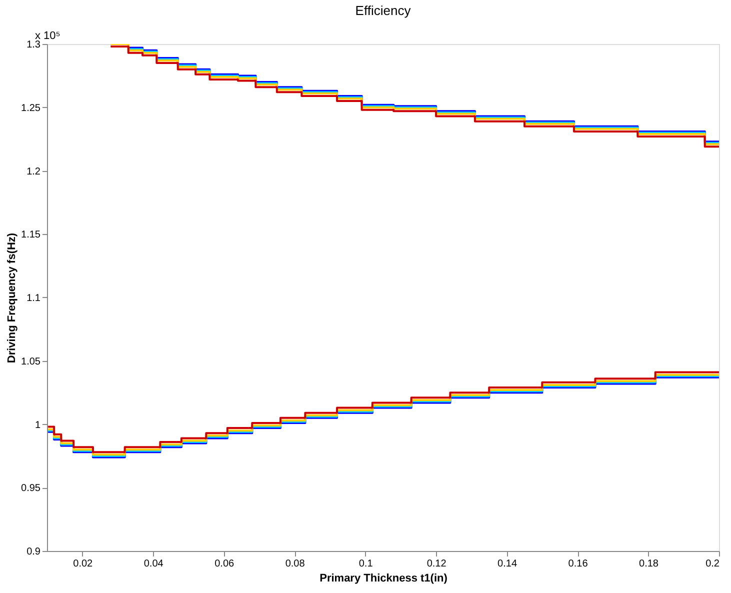 This screenshot has height=593, width=731. What do you see at coordinates (31, 235) in the screenshot?
I see `y-tick-label: 1.15` at bounding box center [31, 235].